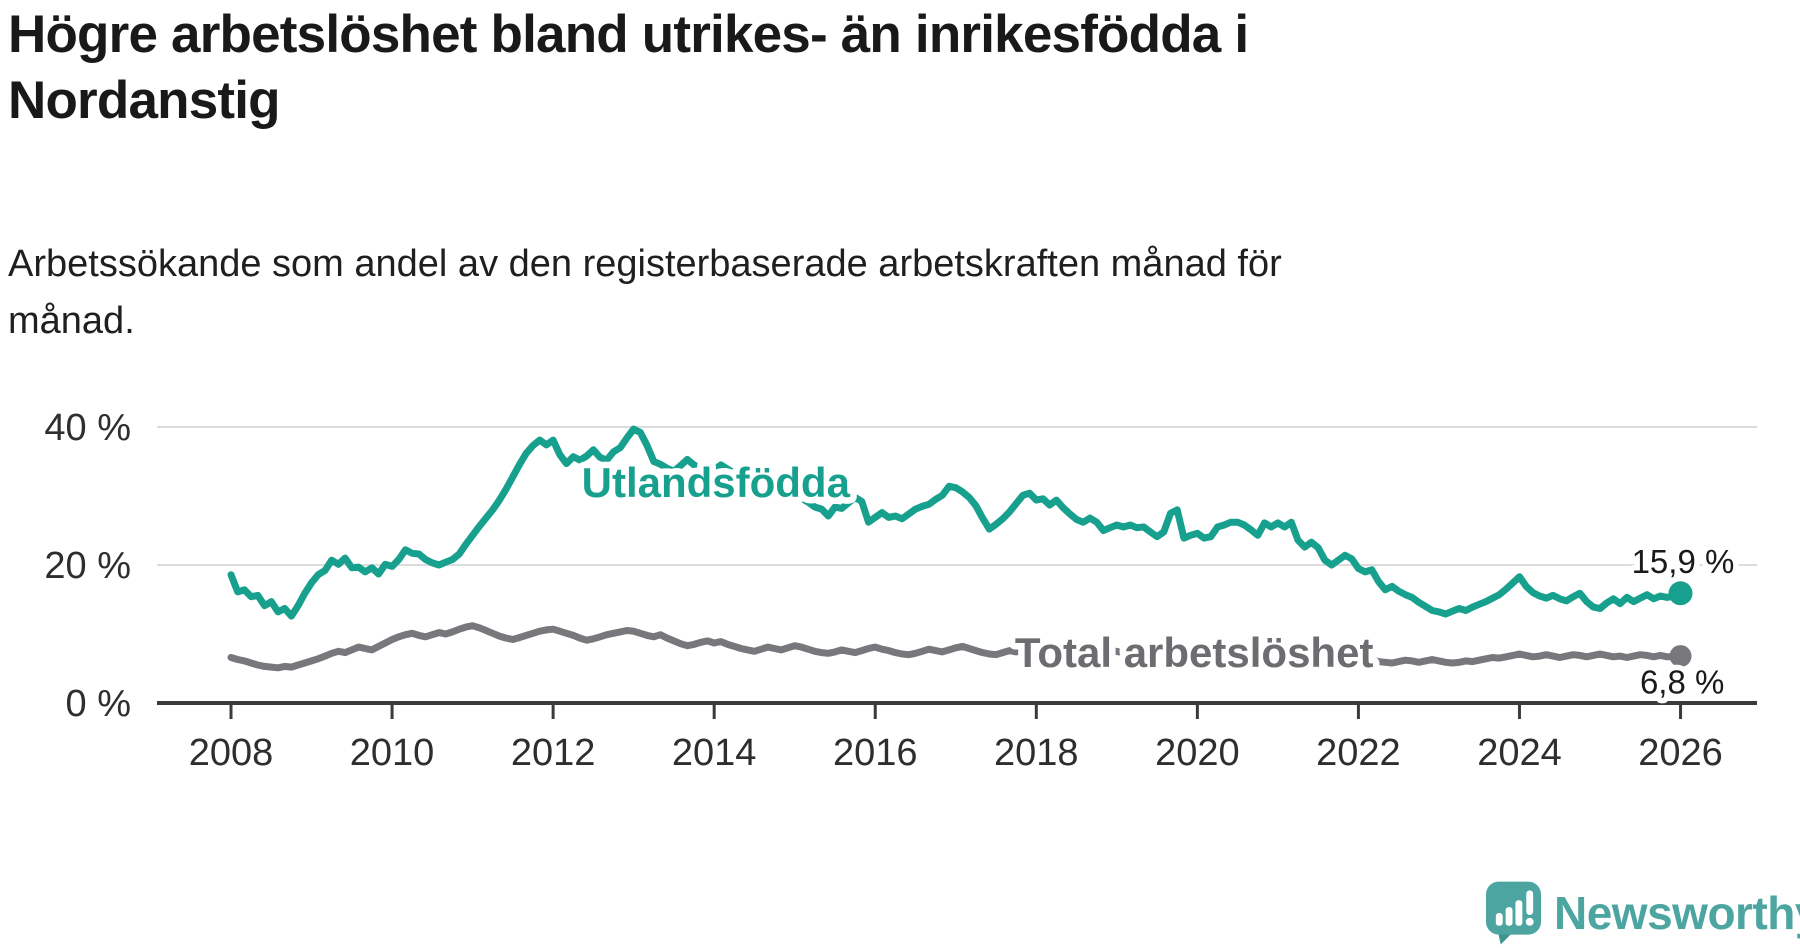 This screenshot has height=948, width=1800. I want to click on y-tick-label-40: 40 %, so click(87, 428).